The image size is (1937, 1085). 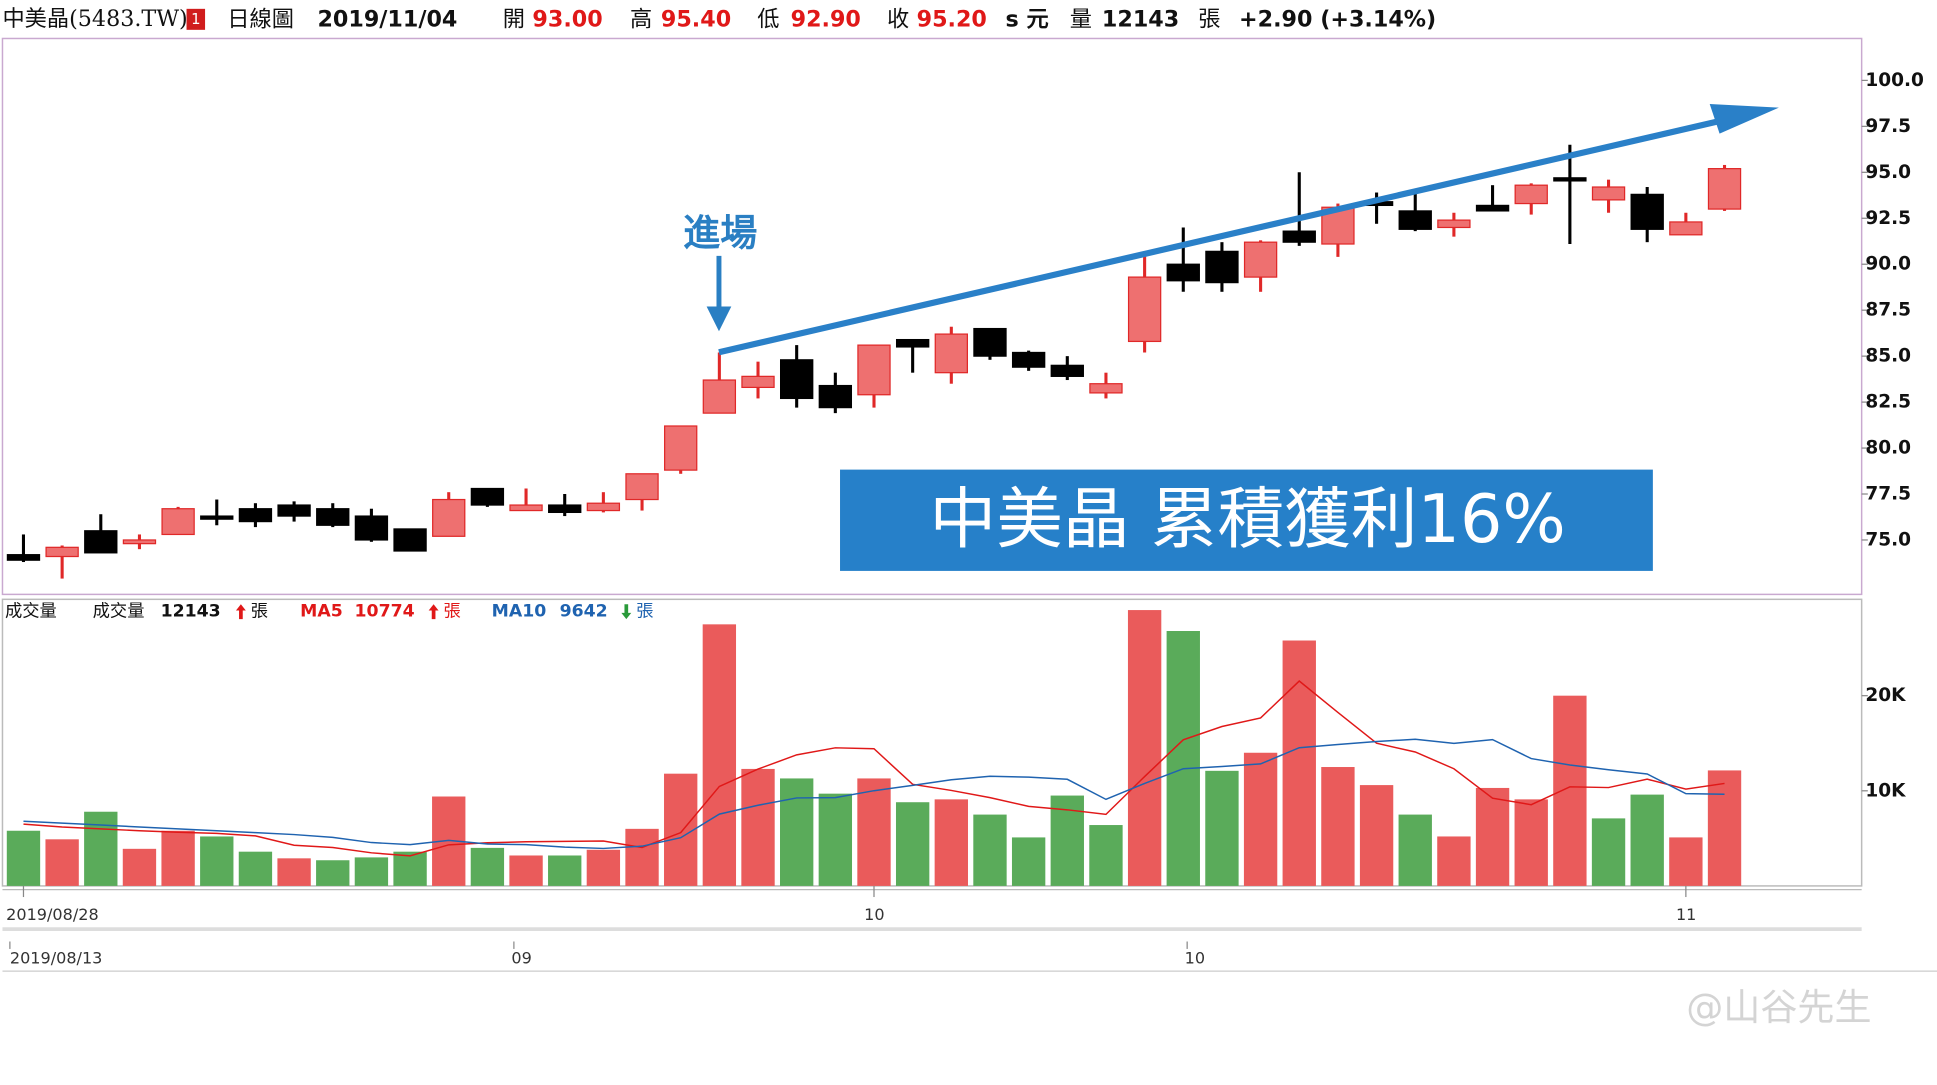 I want to click on entry-arrow-head, so click(x=719, y=319).